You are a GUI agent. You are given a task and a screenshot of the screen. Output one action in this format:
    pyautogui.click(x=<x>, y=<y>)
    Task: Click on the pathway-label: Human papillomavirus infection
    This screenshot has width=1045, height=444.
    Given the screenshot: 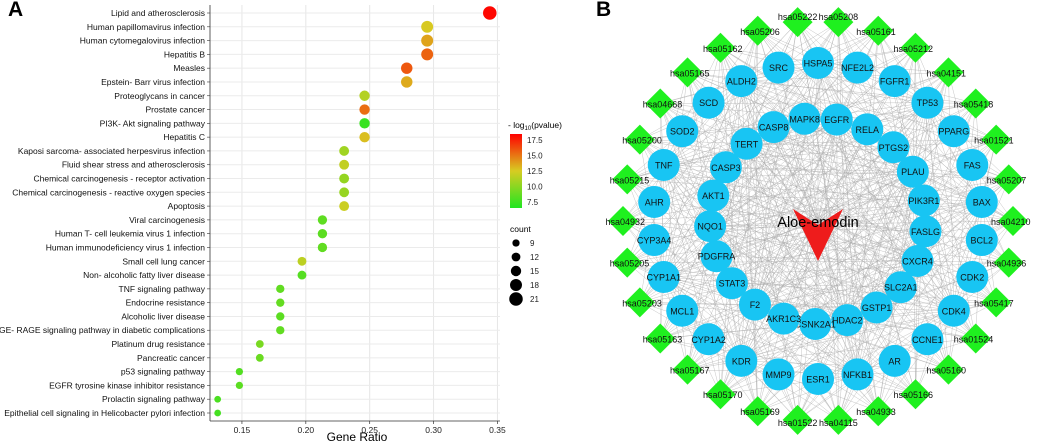 What is the action you would take?
    pyautogui.click(x=146, y=27)
    